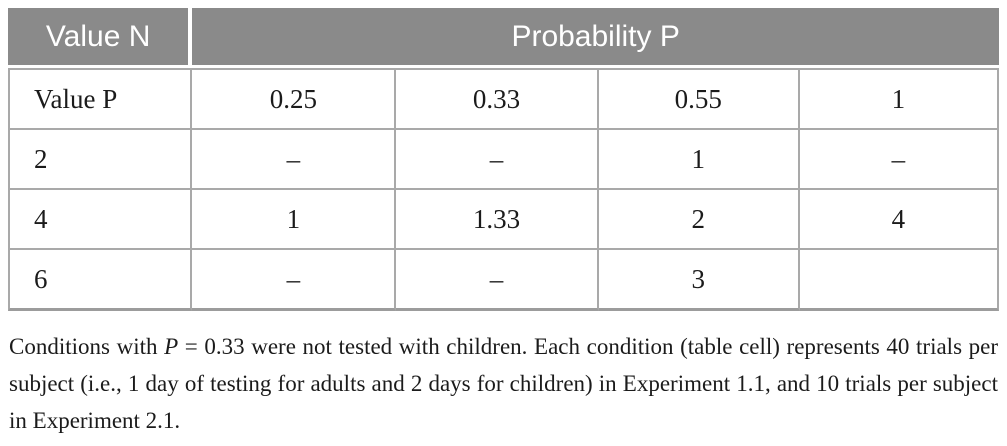  I want to click on caption-variable-p: P, so click(171, 346).